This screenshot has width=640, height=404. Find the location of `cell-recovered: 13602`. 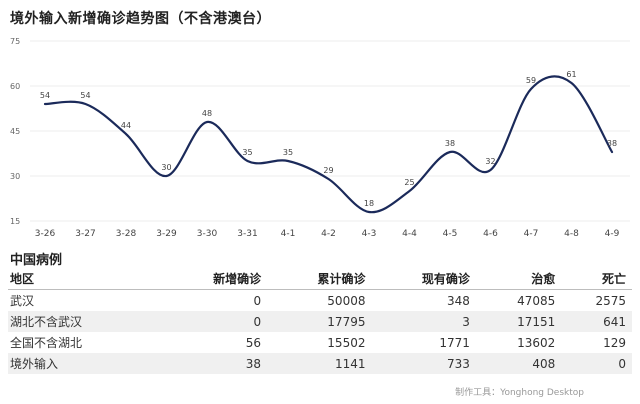

cell-recovered: 13602 is located at coordinates (536, 342).